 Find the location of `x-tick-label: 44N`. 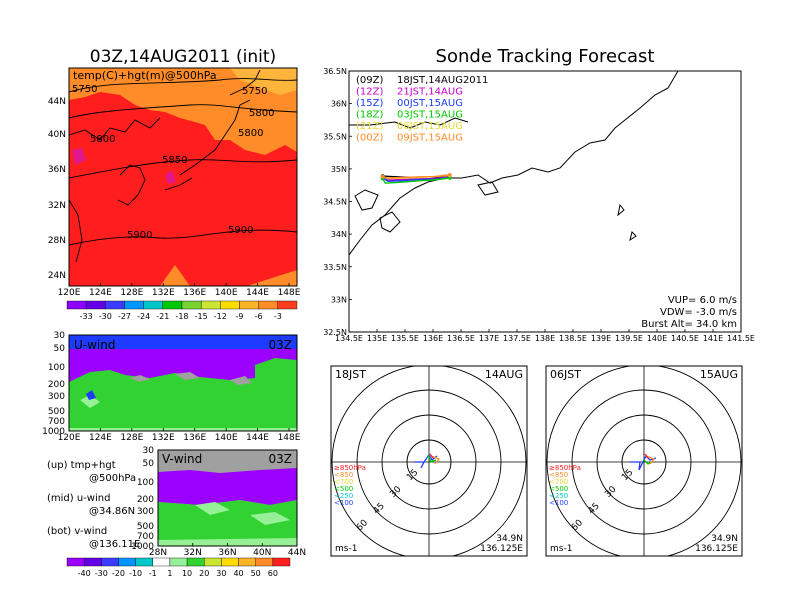

x-tick-label: 44N is located at coordinates (297, 553).